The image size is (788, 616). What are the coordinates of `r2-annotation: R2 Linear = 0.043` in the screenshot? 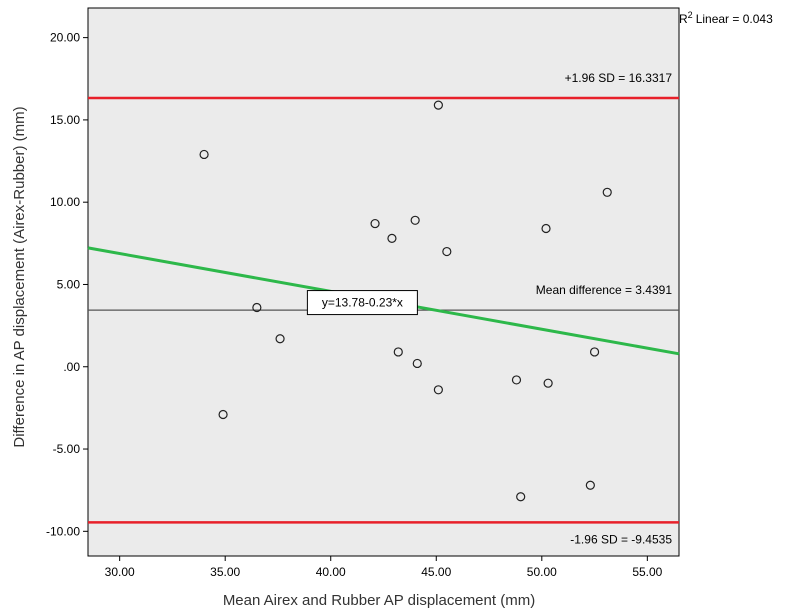 It's located at (726, 18).